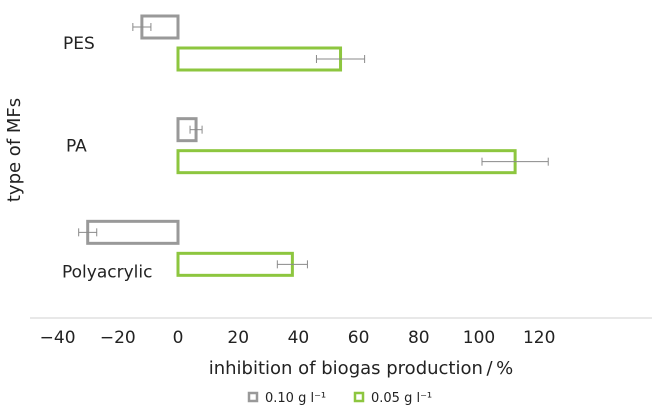 The width and height of the screenshot is (654, 409). I want to click on x-tick-label: −20, so click(118, 338).